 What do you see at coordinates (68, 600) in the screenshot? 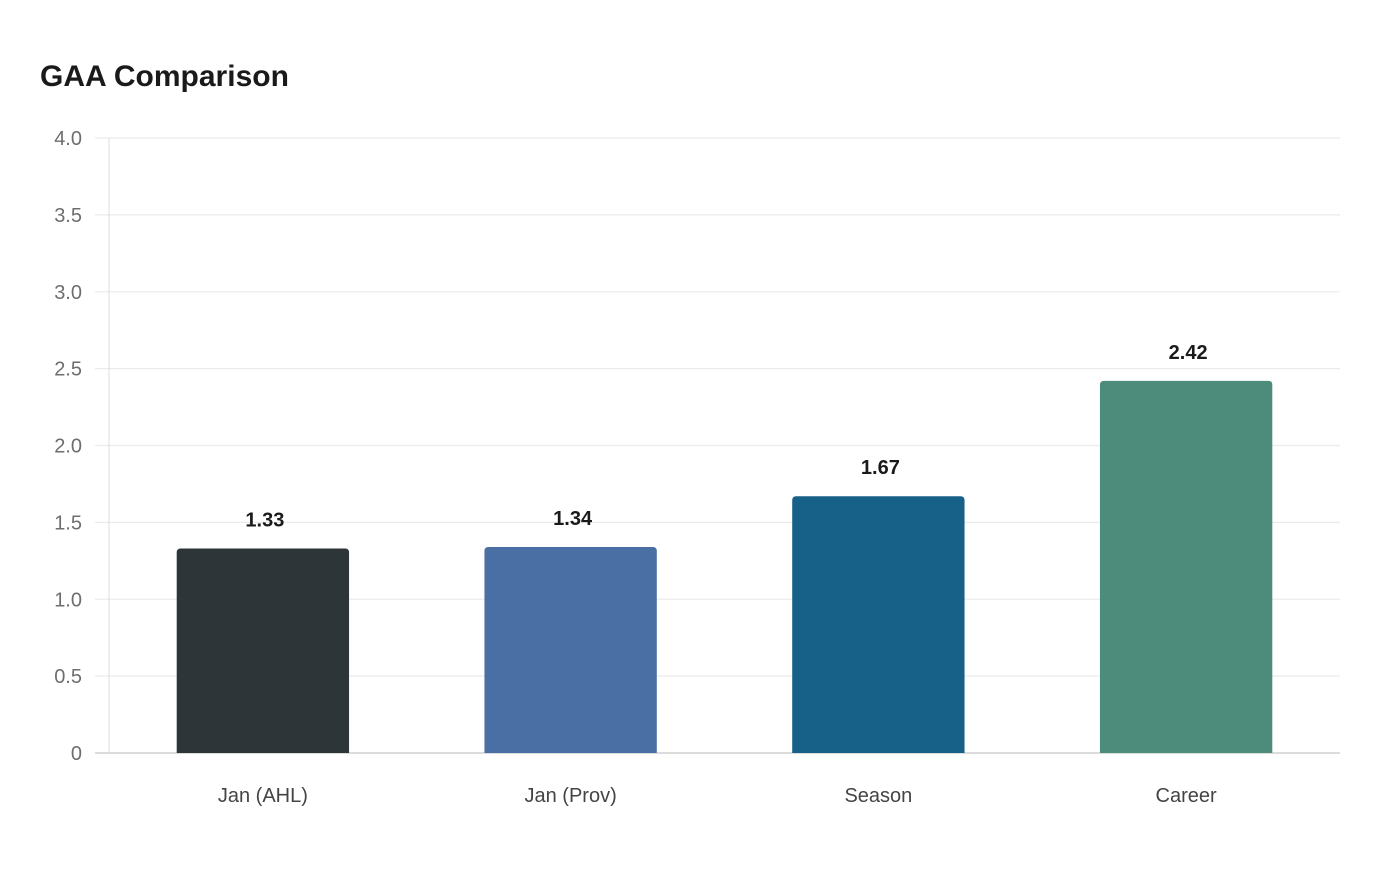
I see `y-tick-label: 1.0` at bounding box center [68, 600].